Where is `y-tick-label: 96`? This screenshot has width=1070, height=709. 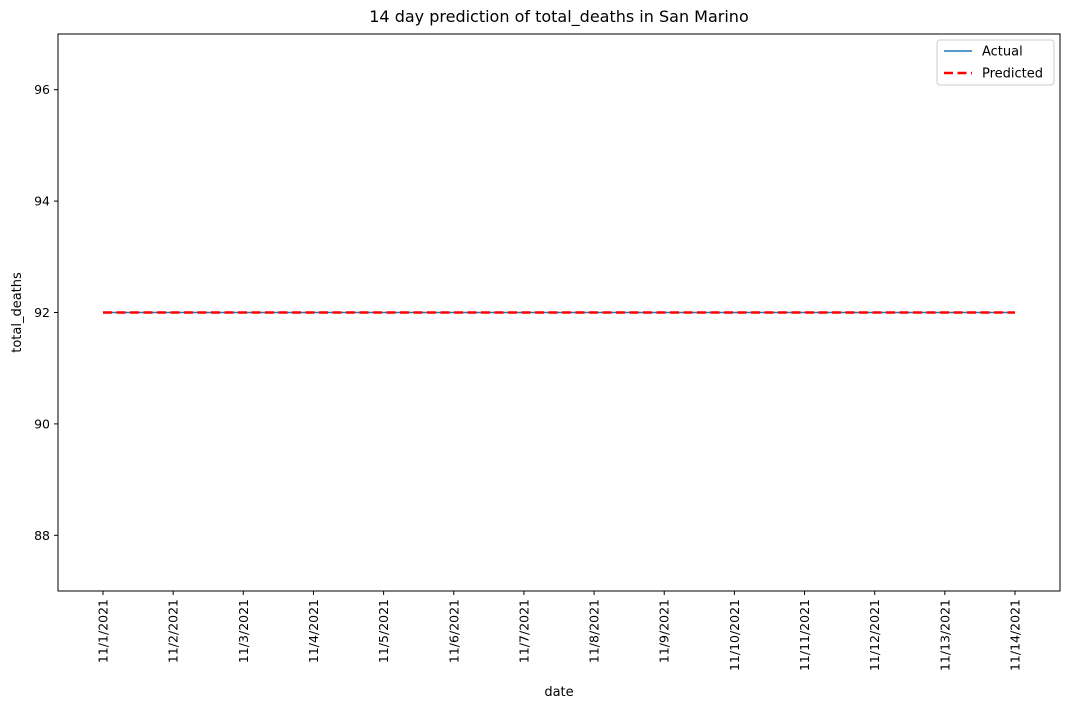
y-tick-label: 96 is located at coordinates (42, 89).